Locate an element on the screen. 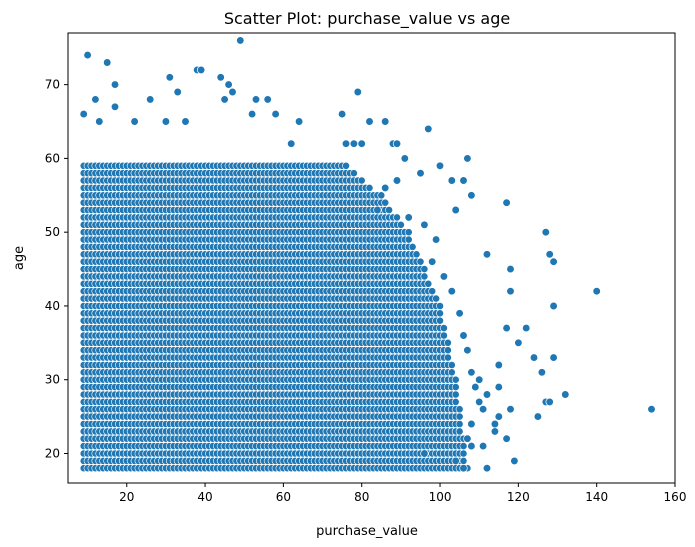 The image size is (695, 547). y-axis: 20 30 40 50 60 70 is located at coordinates (56, 269).